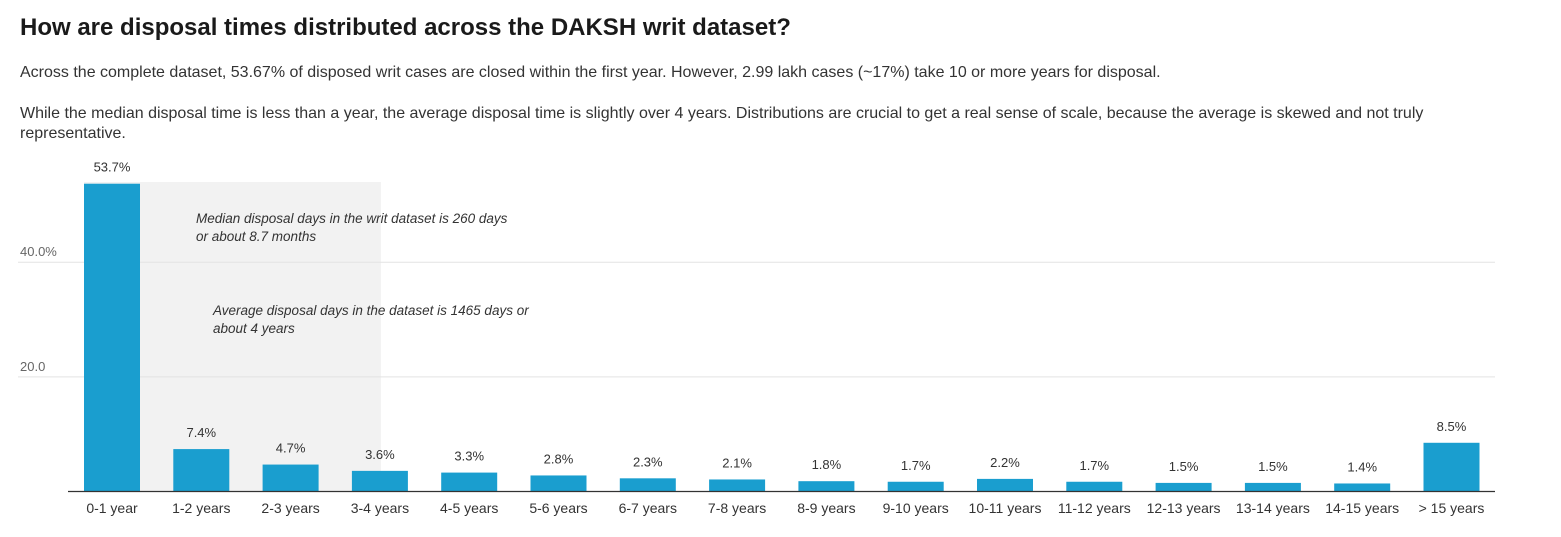 The height and width of the screenshot is (537, 1561). What do you see at coordinates (648, 508) in the screenshot?
I see `x-tick-label: 6-7 years` at bounding box center [648, 508].